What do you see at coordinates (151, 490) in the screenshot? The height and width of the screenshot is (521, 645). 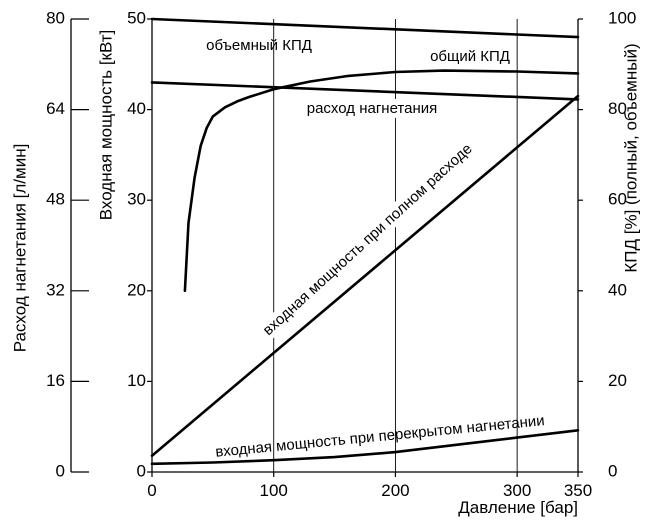 I see `x-tick-label-0: 0` at bounding box center [151, 490].